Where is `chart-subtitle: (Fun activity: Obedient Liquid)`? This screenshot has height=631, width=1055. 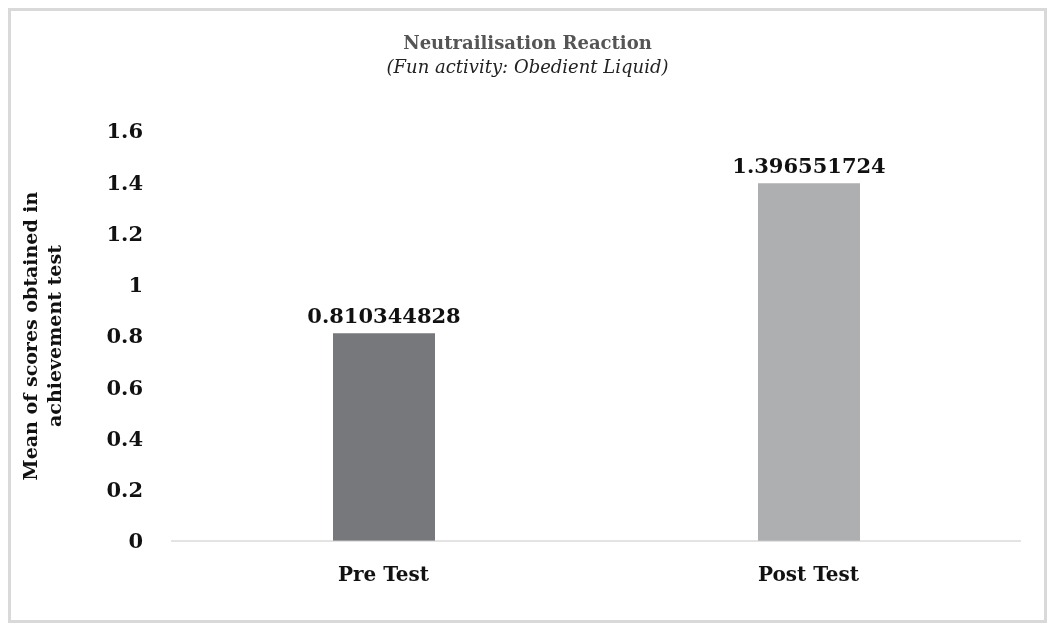
chart-subtitle: (Fun activity: Obedient Liquid) is located at coordinates (527, 67).